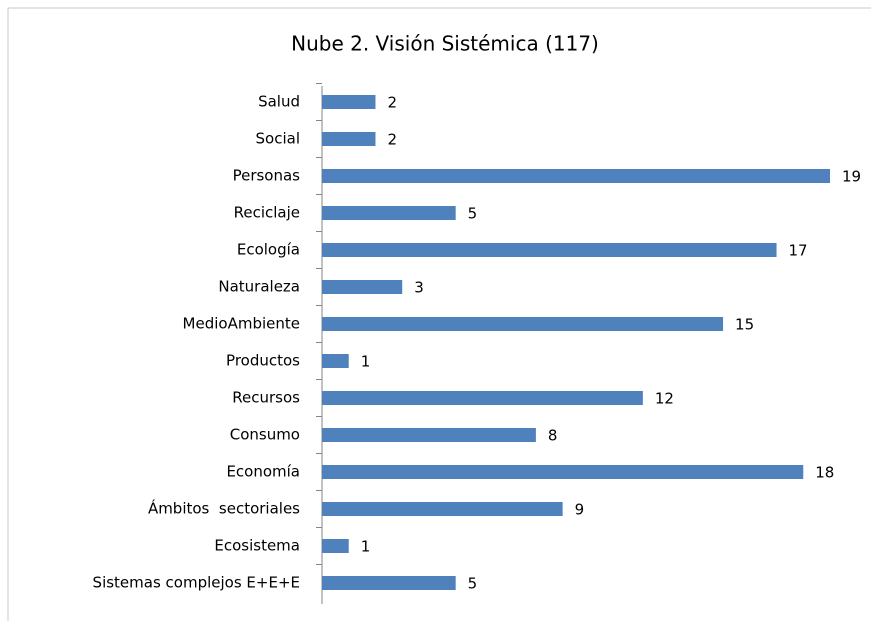 Image resolution: width=871 pixels, height=621 pixels. What do you see at coordinates (279, 102) in the screenshot?
I see `y-tick-label: Salud` at bounding box center [279, 102].